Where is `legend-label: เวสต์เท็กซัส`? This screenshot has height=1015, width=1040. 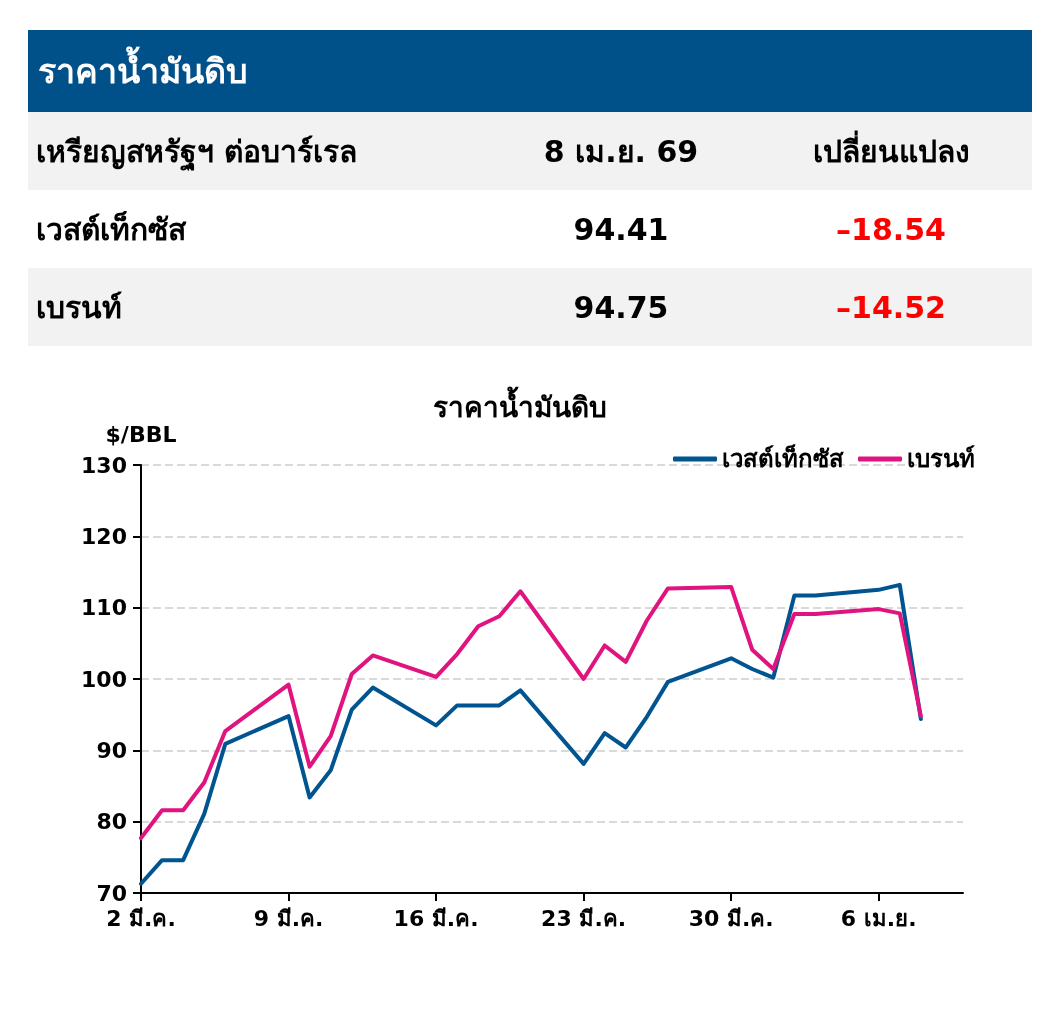 legend-label: เวสต์เท็กซัส is located at coordinates (783, 458).